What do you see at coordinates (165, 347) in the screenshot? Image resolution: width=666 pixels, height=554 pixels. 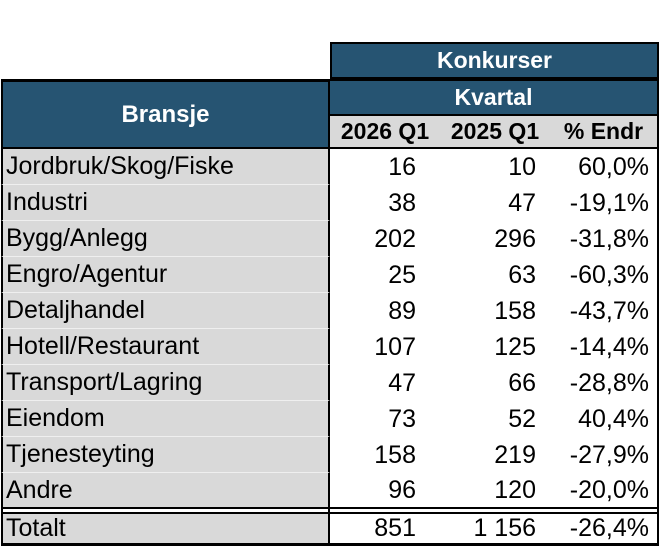 I see `bransje-cell: Hotell/Restaurant` at bounding box center [165, 347].